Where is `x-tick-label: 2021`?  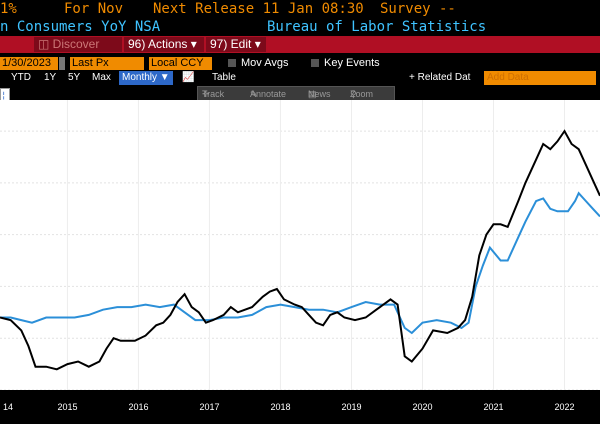 x-tick-label: 2021 is located at coordinates (493, 407).